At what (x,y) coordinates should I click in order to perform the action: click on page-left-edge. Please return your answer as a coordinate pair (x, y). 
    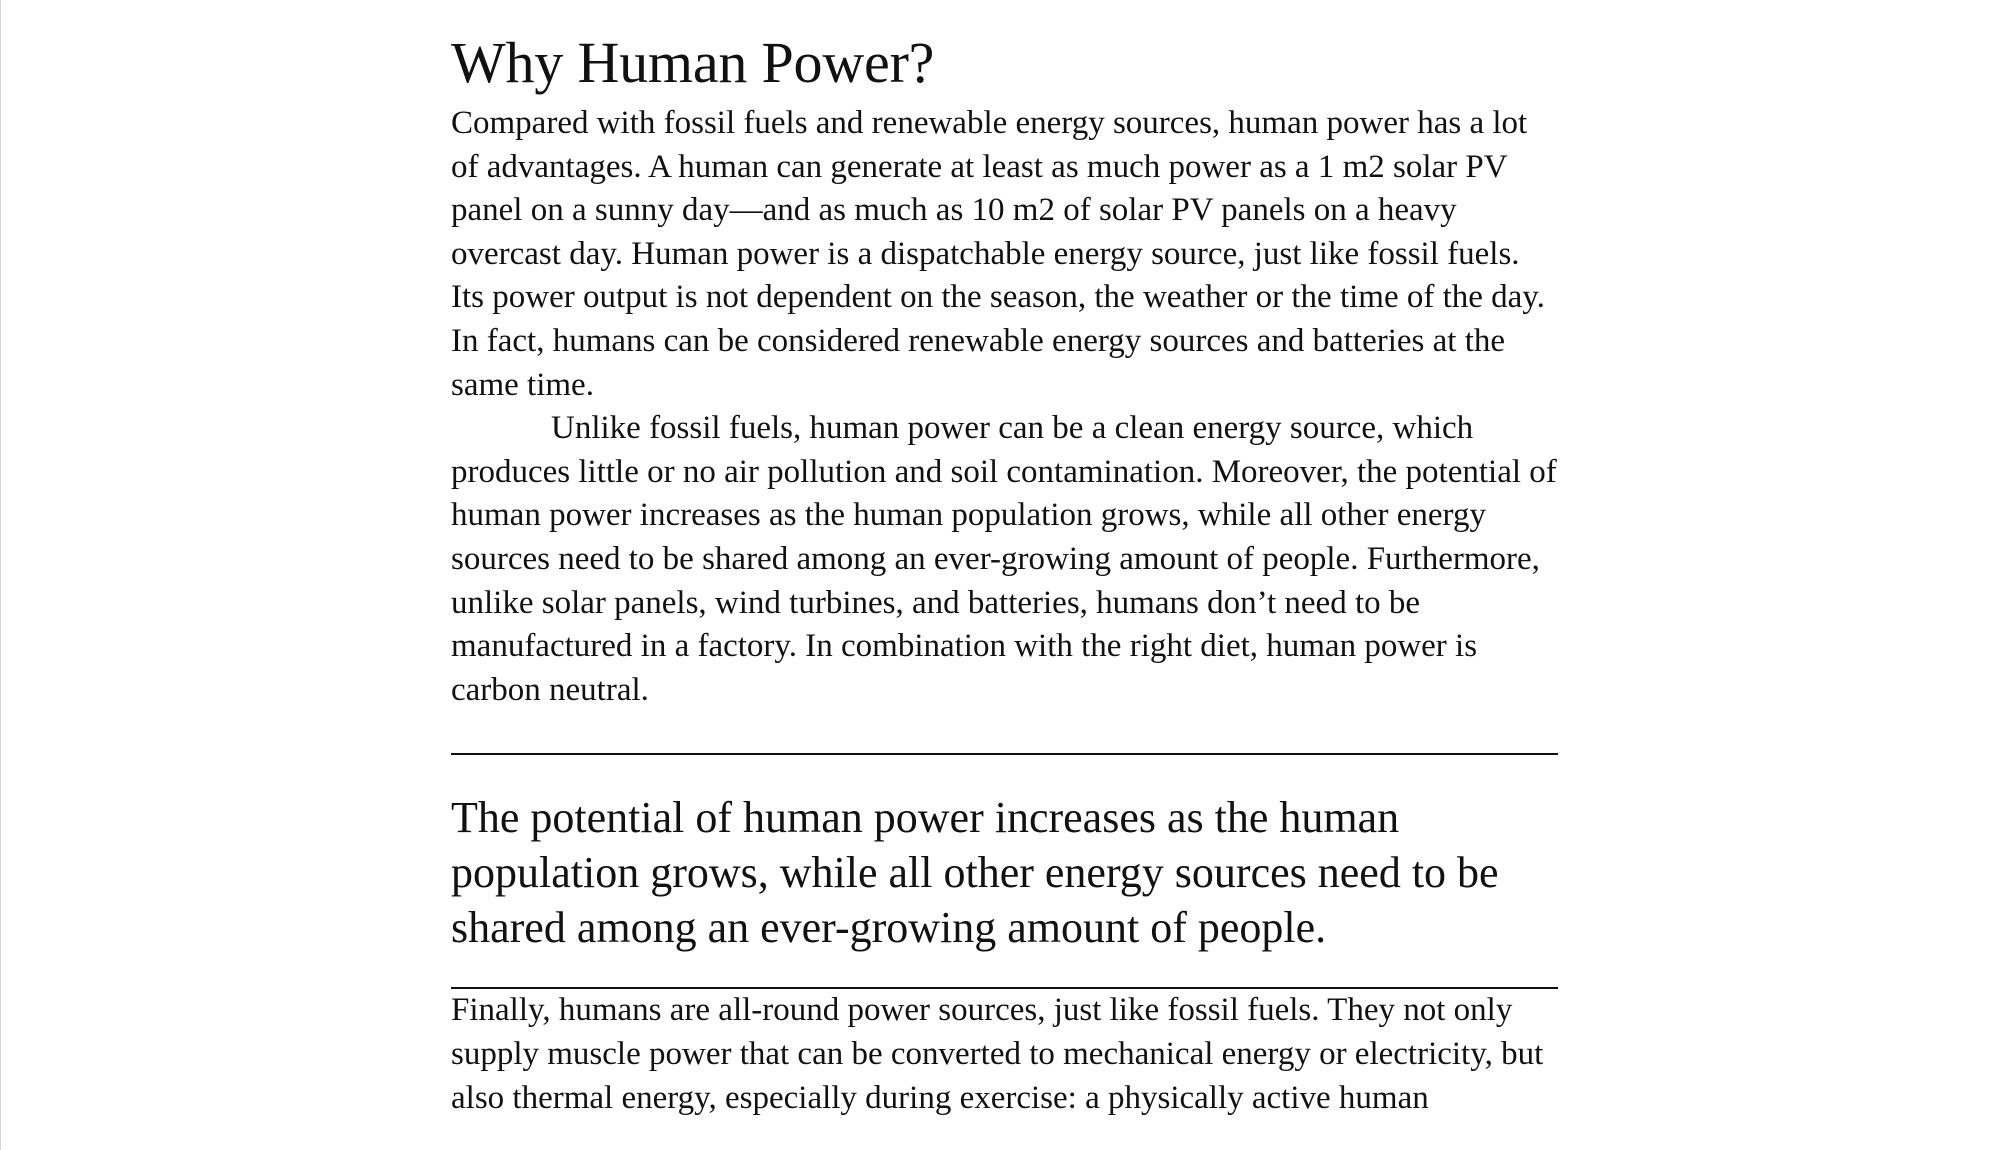
    Looking at the image, I should click on (0, 575).